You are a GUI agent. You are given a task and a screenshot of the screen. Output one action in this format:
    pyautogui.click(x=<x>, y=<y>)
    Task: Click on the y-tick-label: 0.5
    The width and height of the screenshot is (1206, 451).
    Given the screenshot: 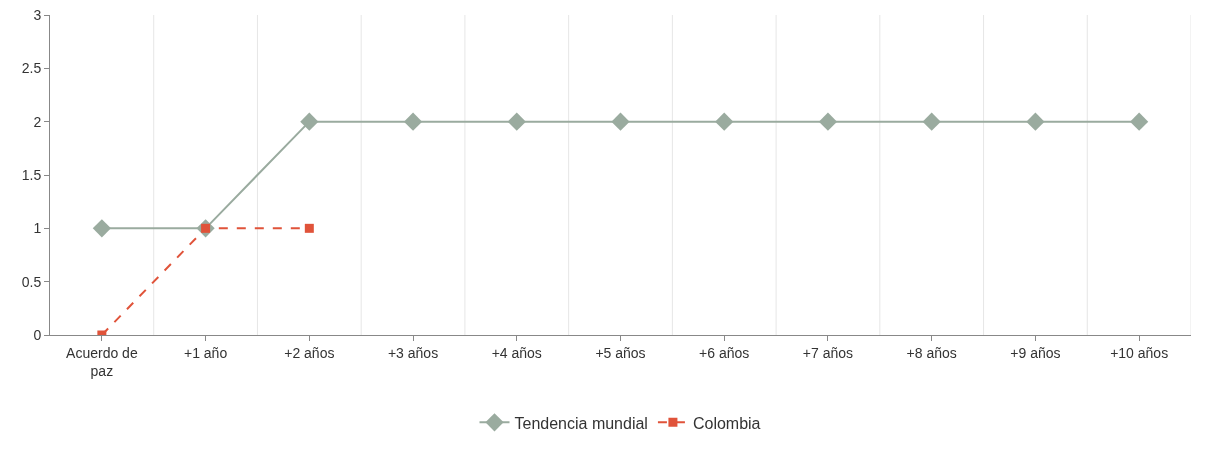 What is the action you would take?
    pyautogui.click(x=31, y=281)
    